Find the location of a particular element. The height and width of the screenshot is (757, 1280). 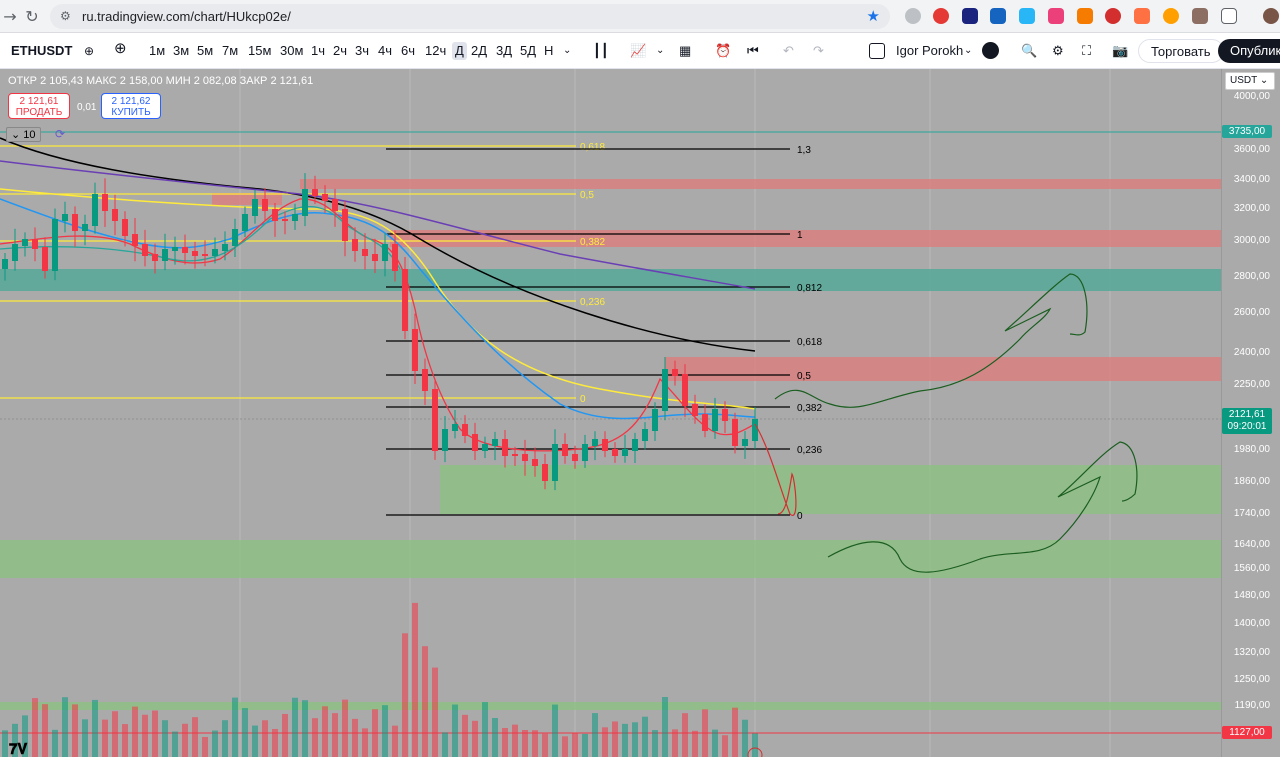

url-text: ru.tradingview.com/chart/HUkcp02e/ is located at coordinates (186, 16).